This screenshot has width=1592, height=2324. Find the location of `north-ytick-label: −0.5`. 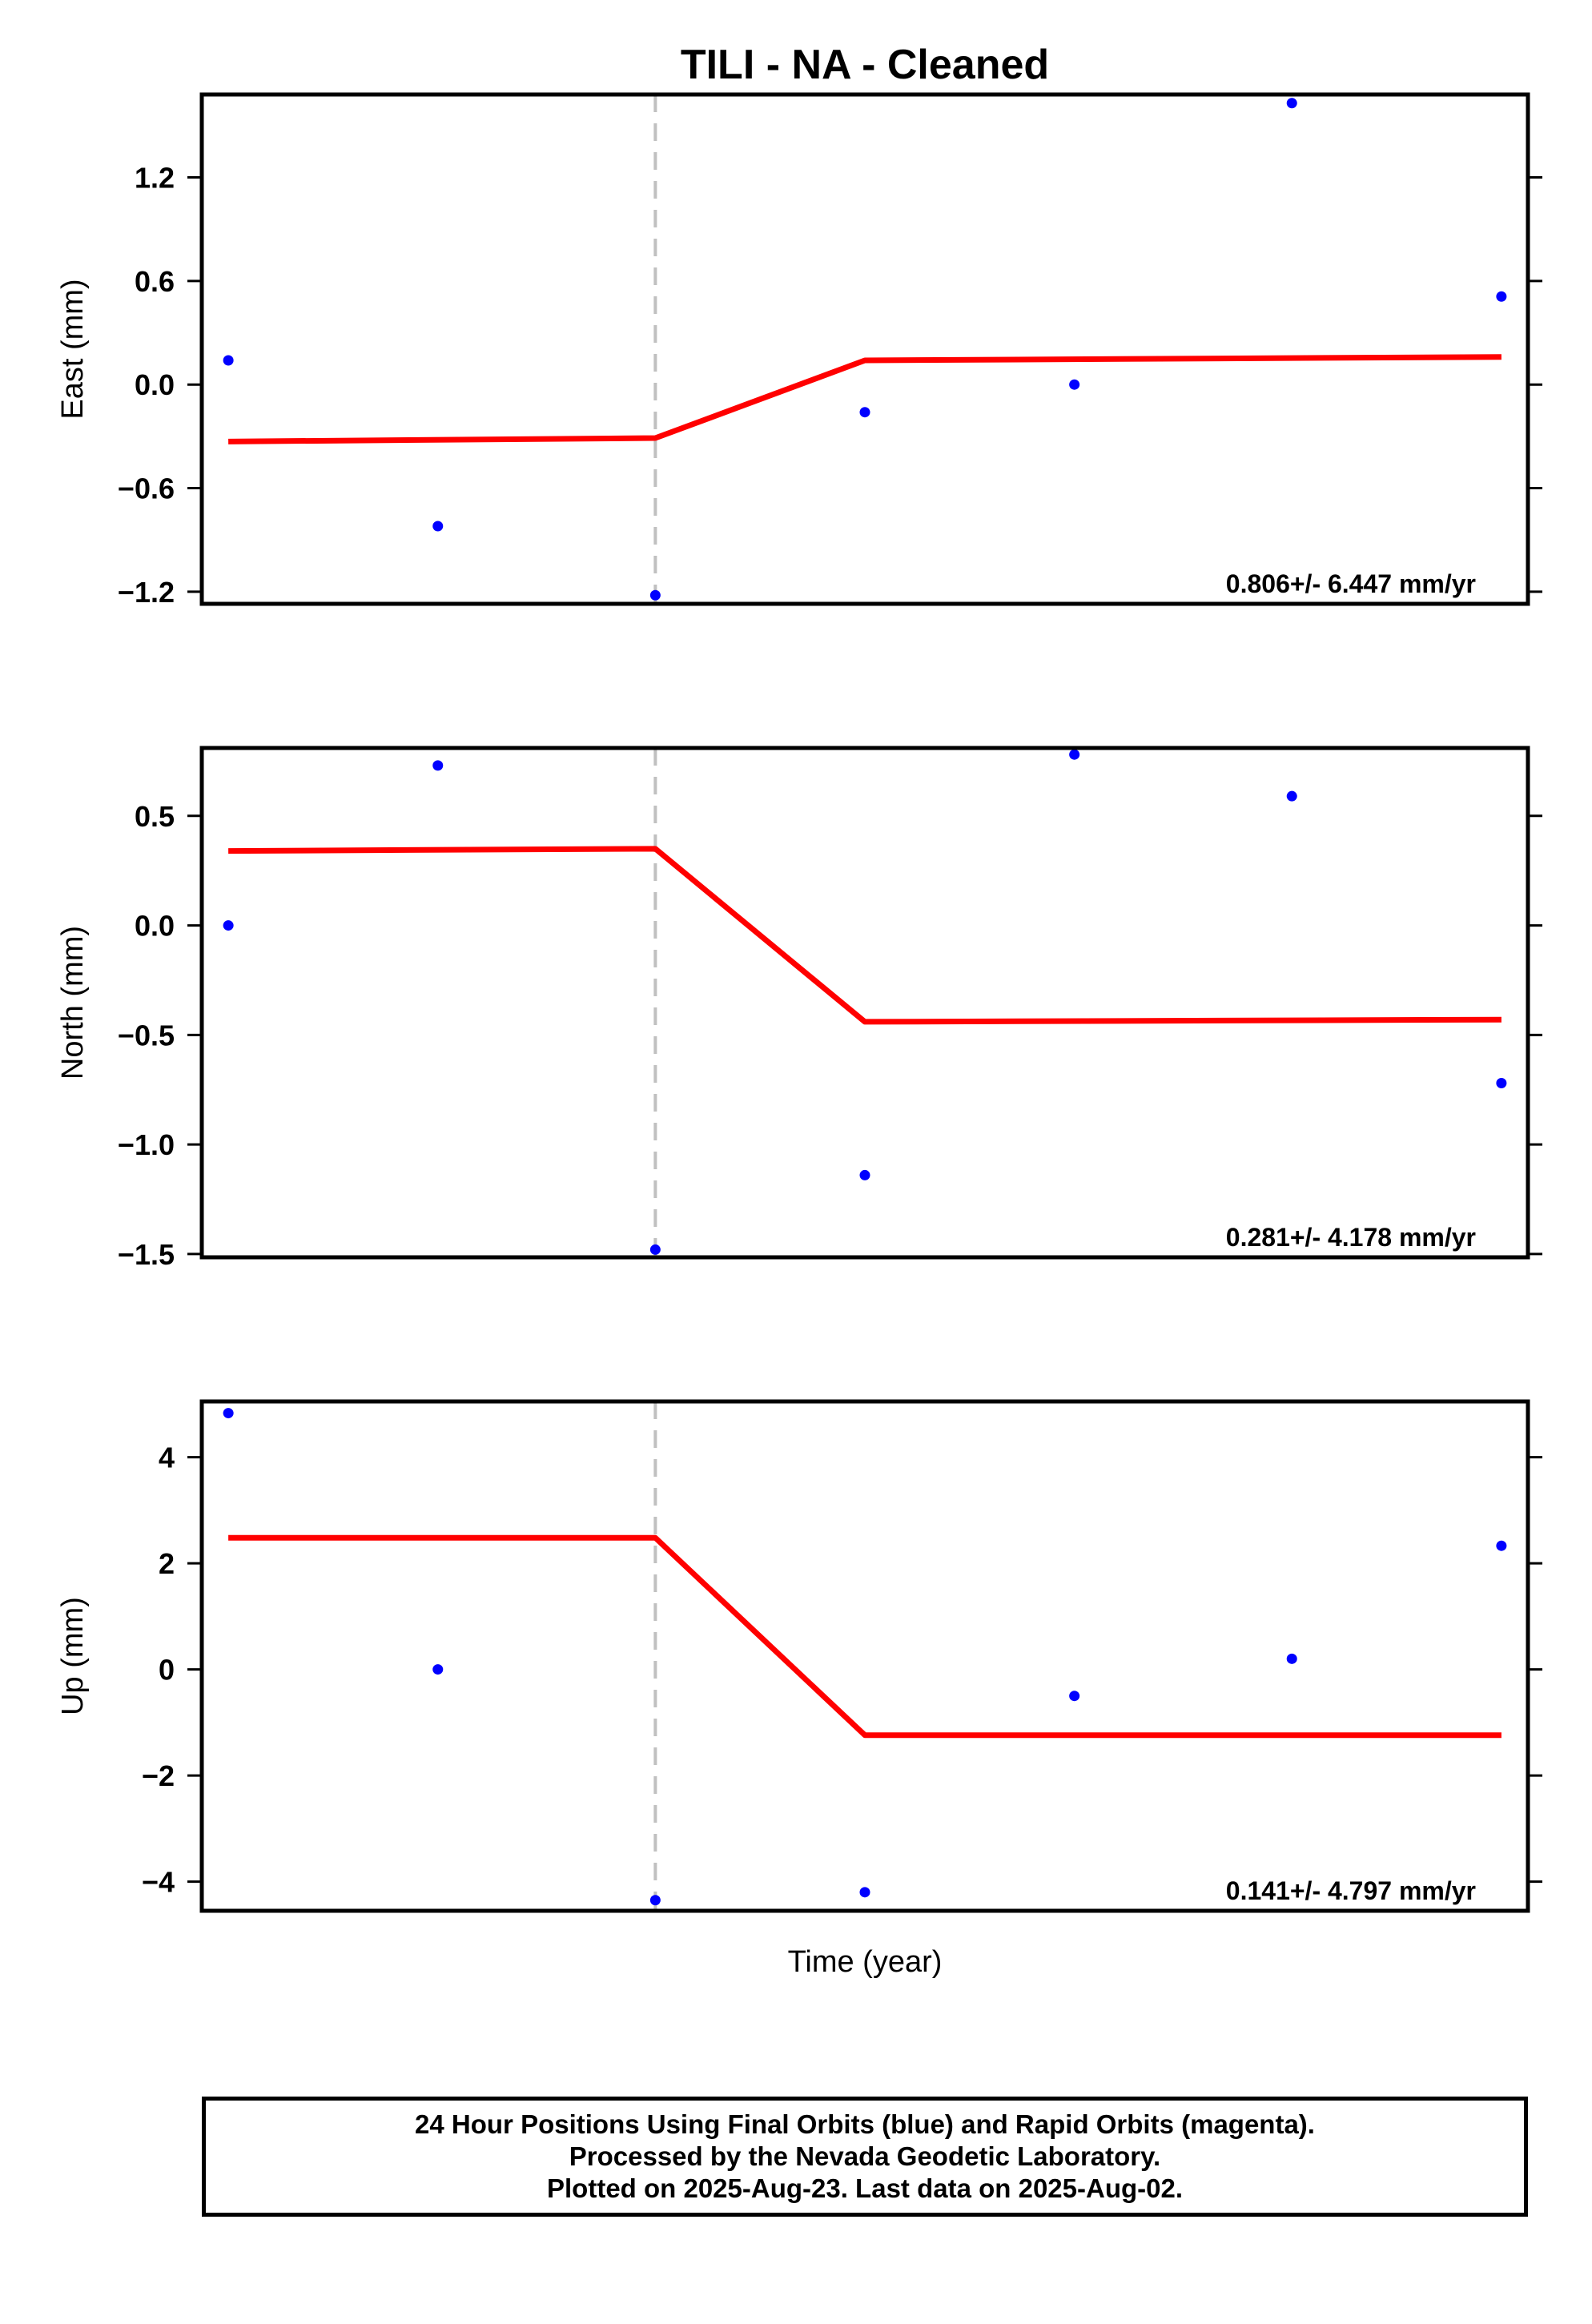

north-ytick-label: −0.5 is located at coordinates (146, 1035).